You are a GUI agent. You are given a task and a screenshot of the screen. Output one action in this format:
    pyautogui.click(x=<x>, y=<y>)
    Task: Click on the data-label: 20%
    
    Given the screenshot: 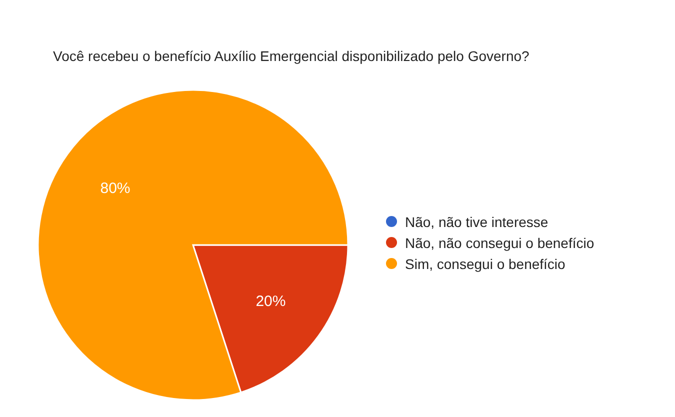 What is the action you would take?
    pyautogui.click(x=271, y=301)
    